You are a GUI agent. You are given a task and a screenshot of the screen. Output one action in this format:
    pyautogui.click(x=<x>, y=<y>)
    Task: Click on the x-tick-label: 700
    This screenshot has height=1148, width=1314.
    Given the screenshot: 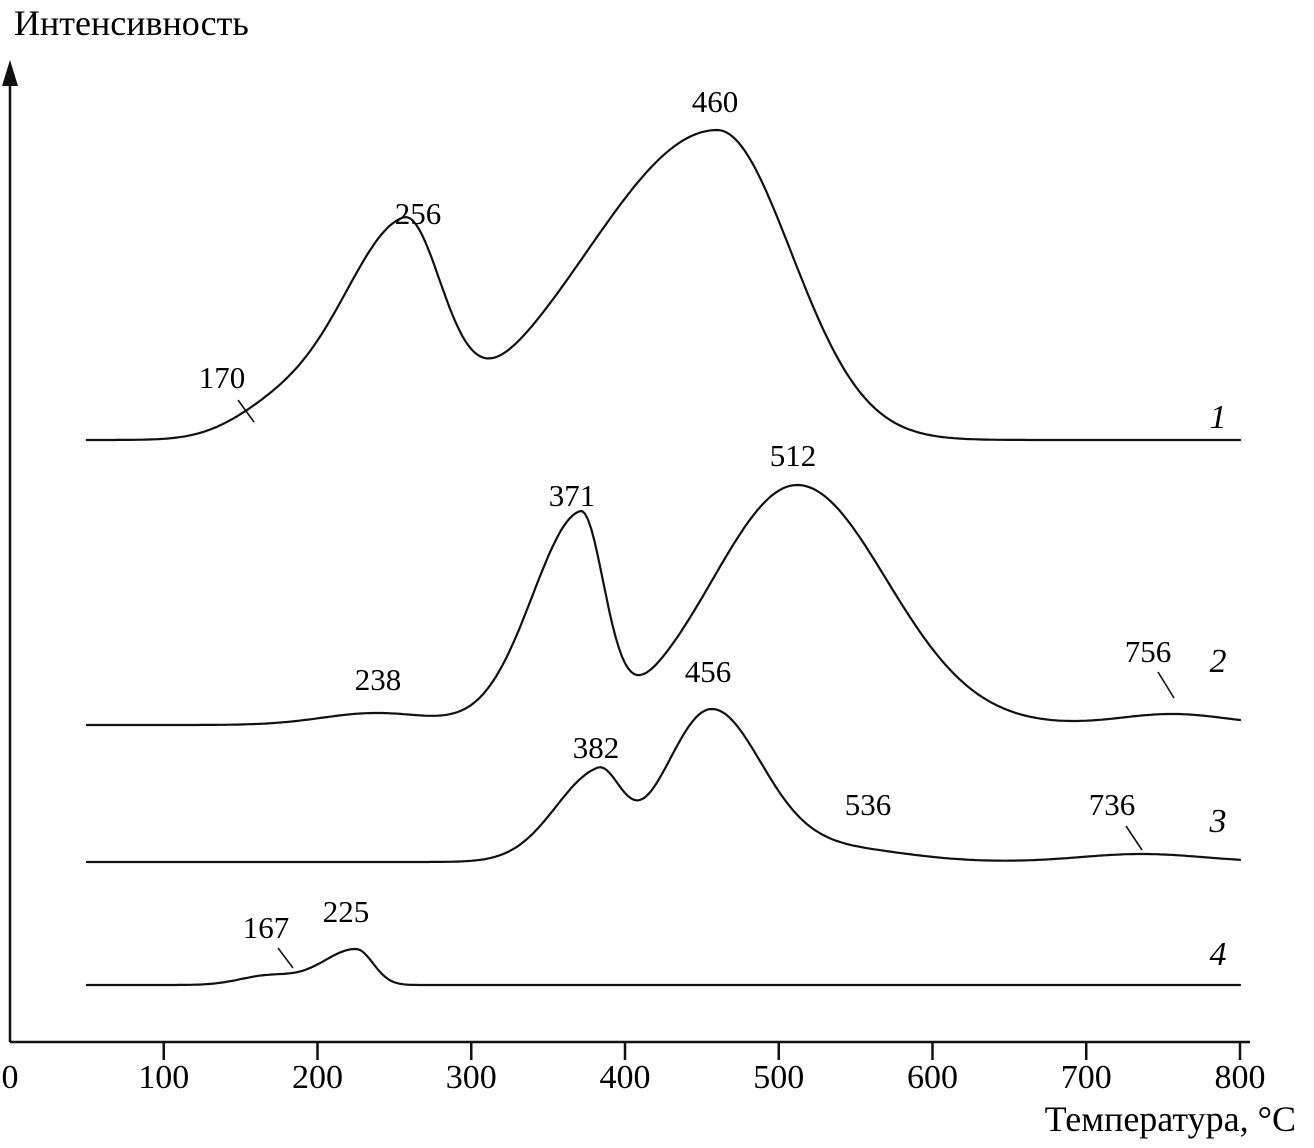 What is the action you would take?
    pyautogui.click(x=1086, y=1077)
    